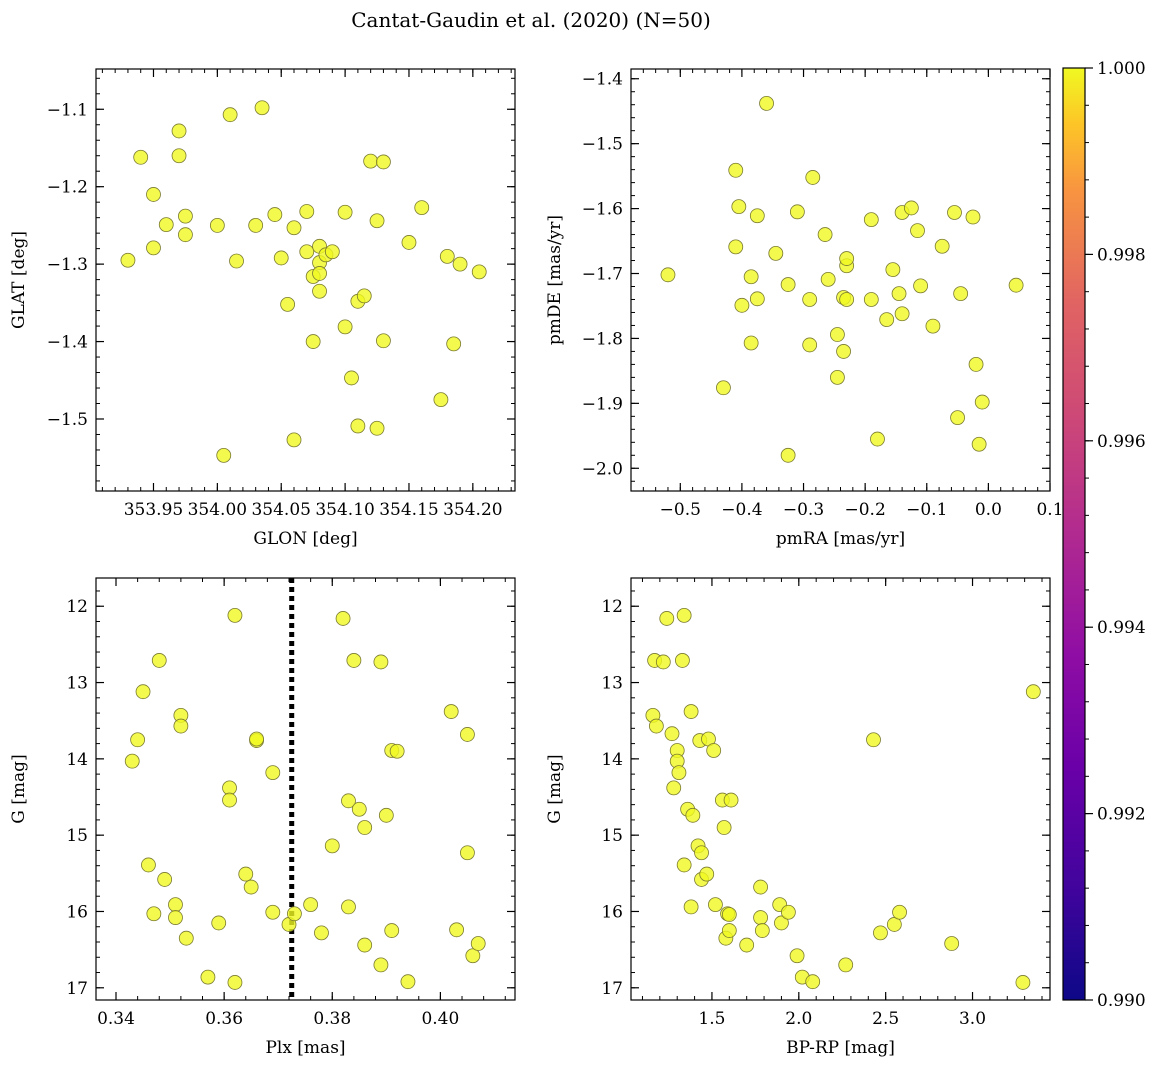 This screenshot has width=1161, height=1068. What do you see at coordinates (1121, 1001) in the screenshot?
I see `colorbar-tick-label: 0.990` at bounding box center [1121, 1001].